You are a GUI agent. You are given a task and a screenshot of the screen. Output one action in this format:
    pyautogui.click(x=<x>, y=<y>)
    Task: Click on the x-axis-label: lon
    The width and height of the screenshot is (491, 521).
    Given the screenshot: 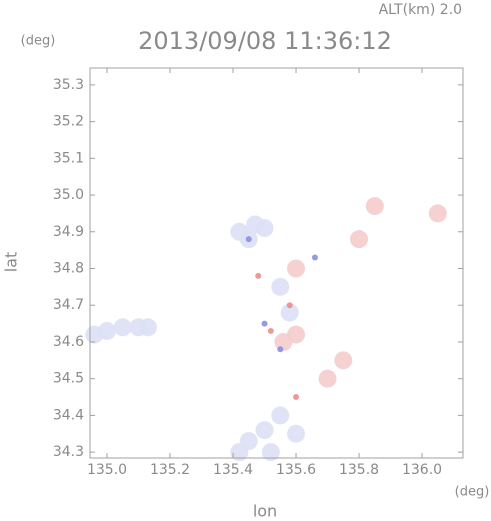 What is the action you would take?
    pyautogui.click(x=265, y=511)
    